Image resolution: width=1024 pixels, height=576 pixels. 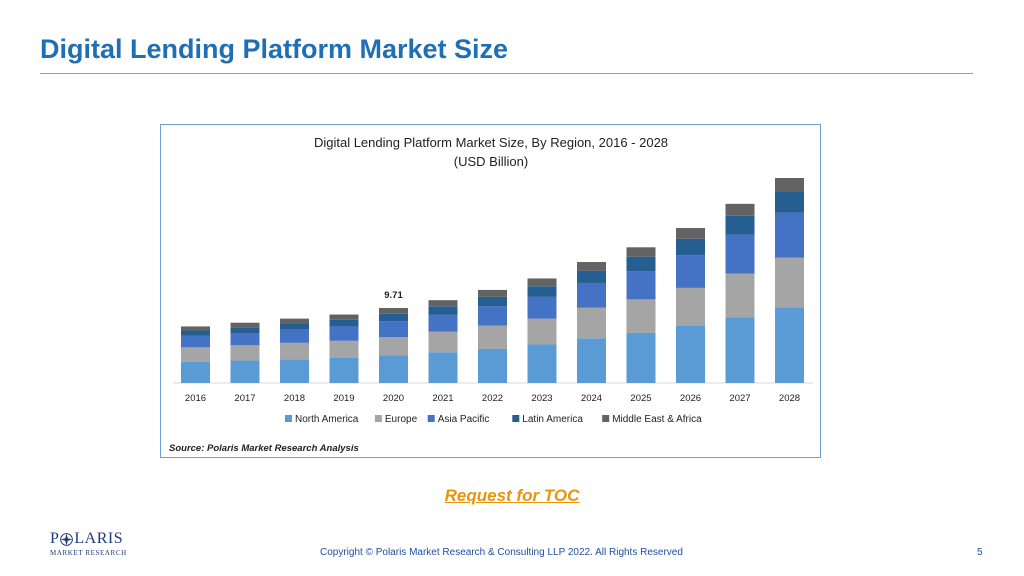 What do you see at coordinates (195, 333) in the screenshot?
I see `bar-2016-latin-america` at bounding box center [195, 333].